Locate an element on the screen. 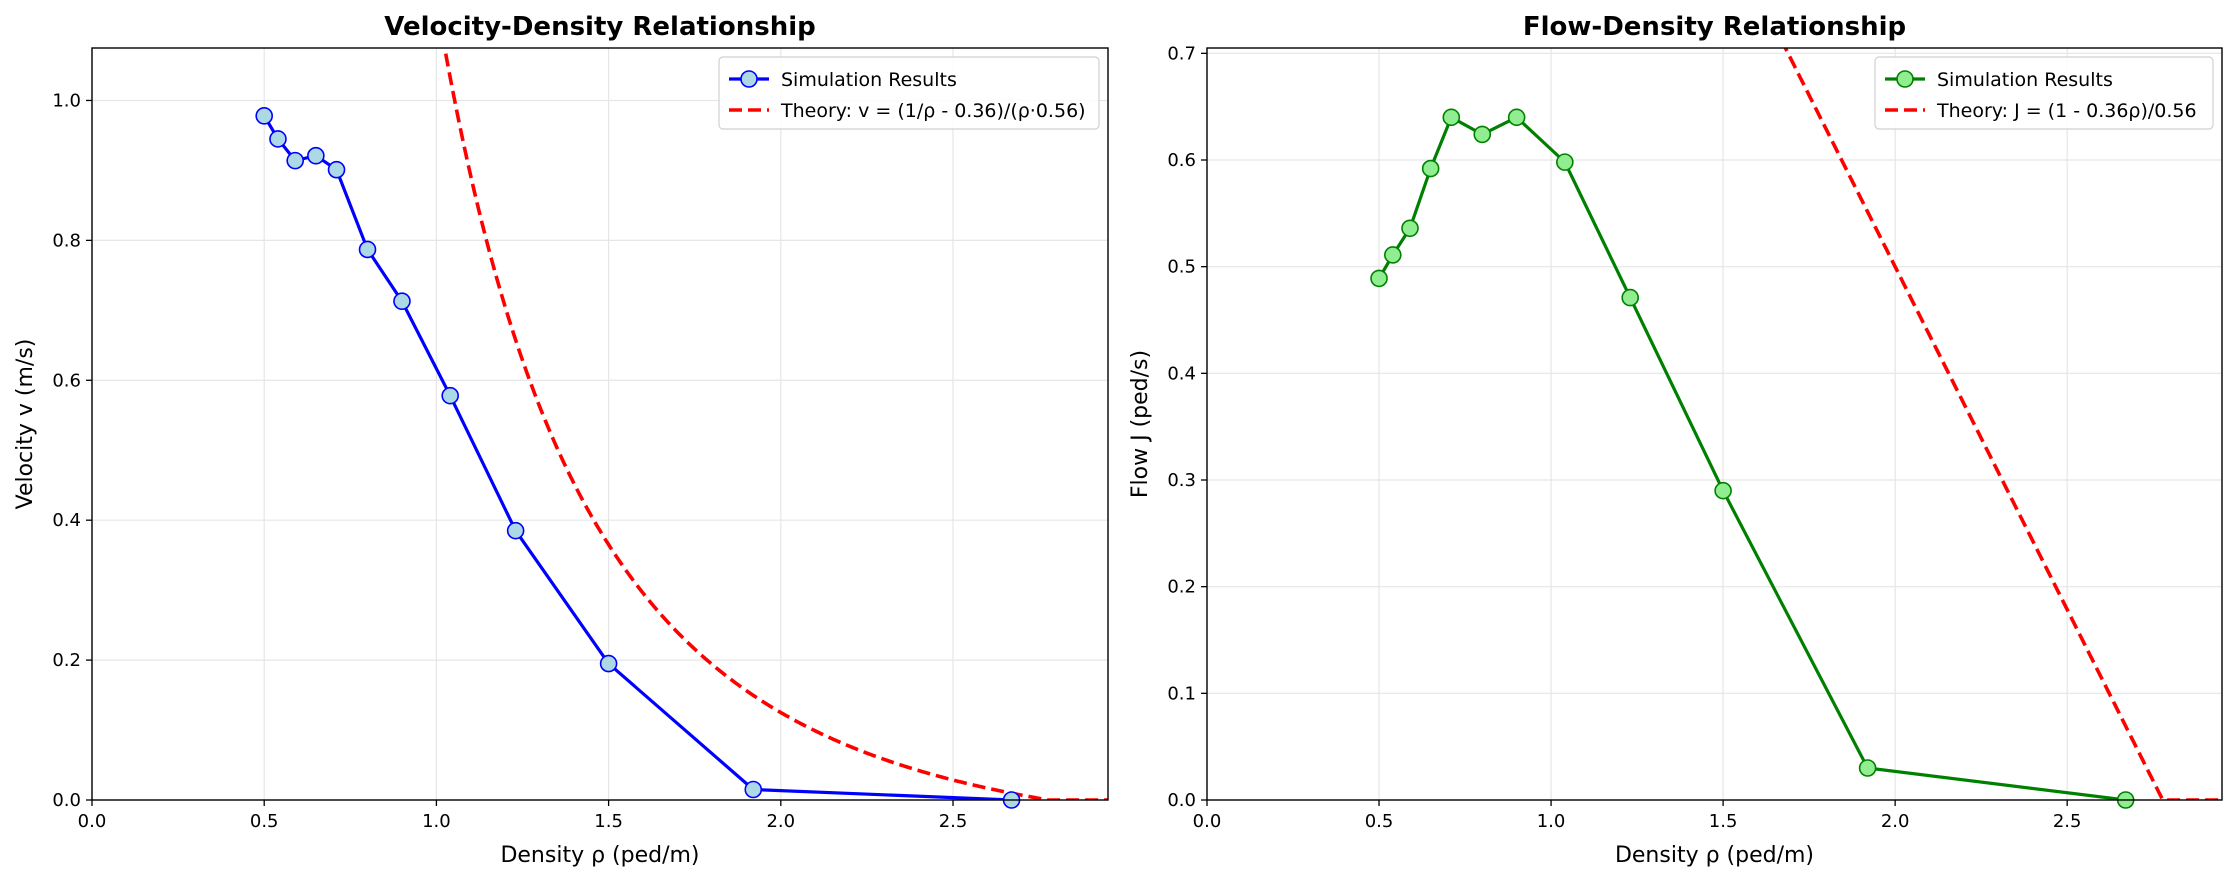 The width and height of the screenshot is (2236, 883). y-axis-label: Flow J (ped/s) is located at coordinates (1140, 424).